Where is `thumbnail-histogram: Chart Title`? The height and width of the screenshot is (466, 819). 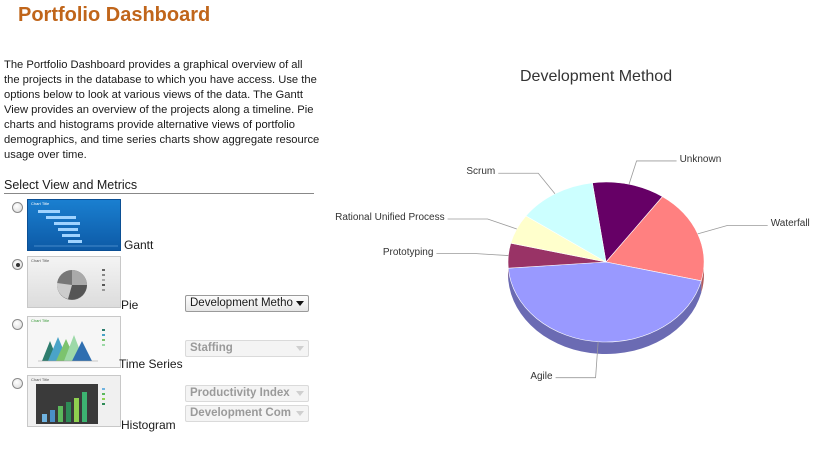
thumbnail-histogram: Chart Title is located at coordinates (74, 401).